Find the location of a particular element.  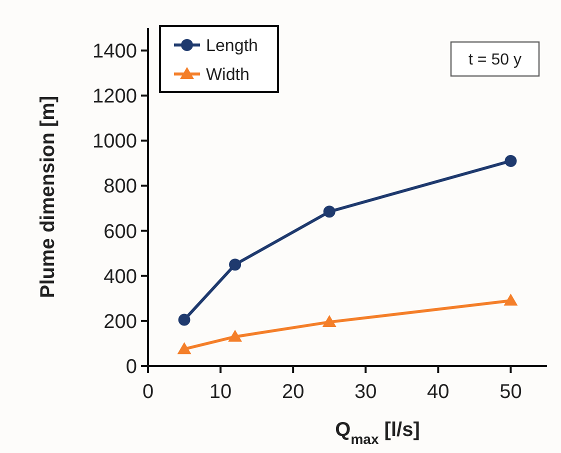

y-tick-label: 800 is located at coordinates (120, 187).